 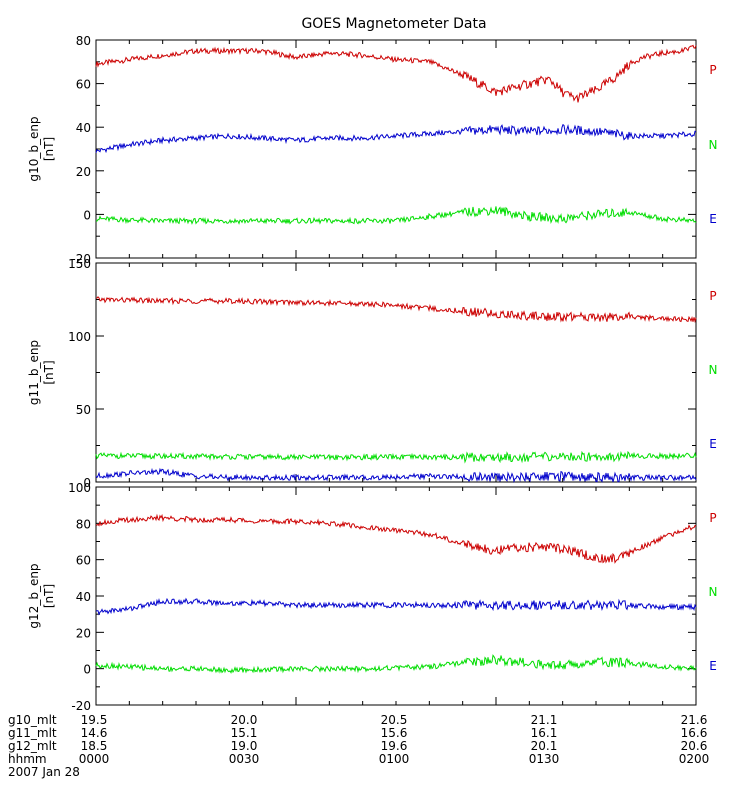 What do you see at coordinates (32, 746) in the screenshot?
I see `footer-row-label: g12_mlt` at bounding box center [32, 746].